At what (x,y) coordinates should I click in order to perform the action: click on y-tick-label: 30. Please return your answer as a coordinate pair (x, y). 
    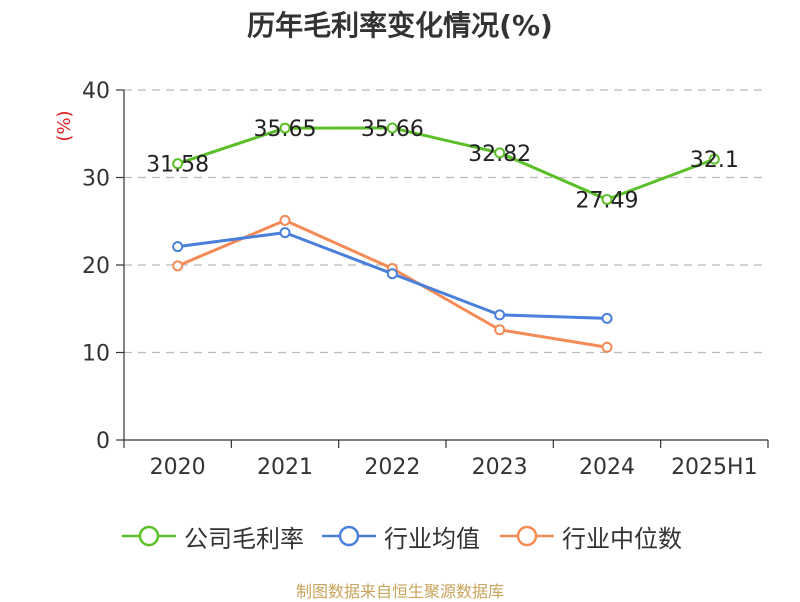
    Looking at the image, I should click on (96, 179).